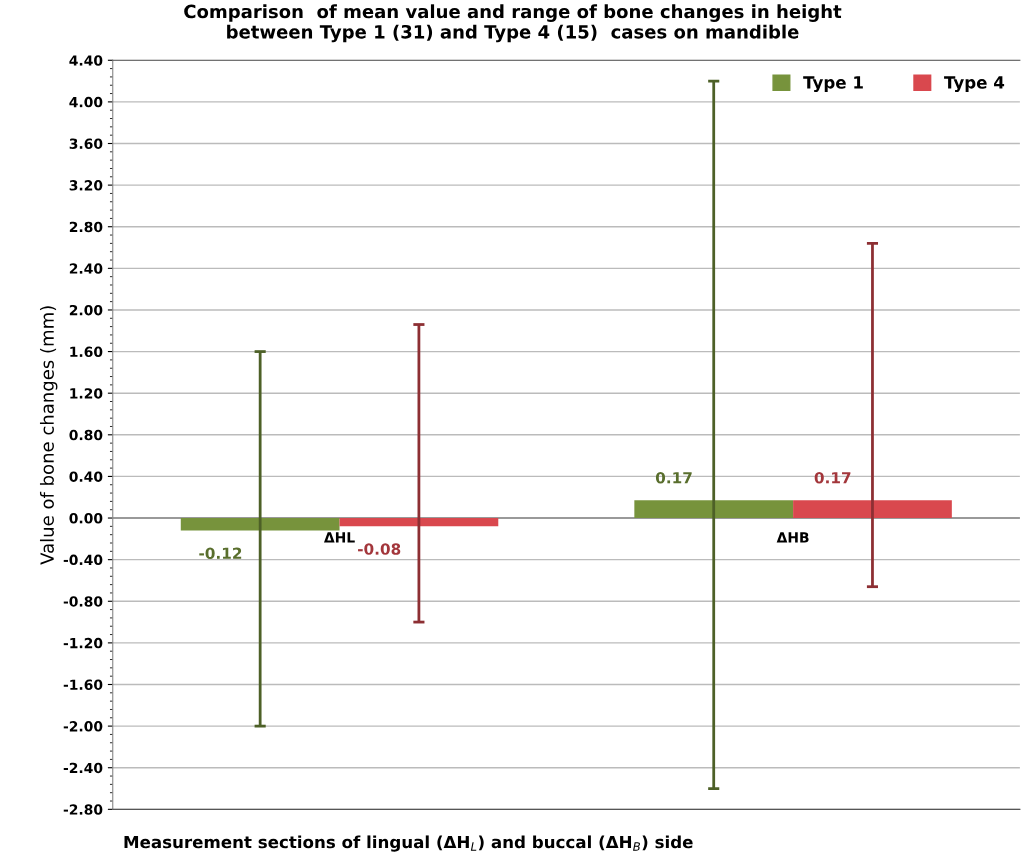 The height and width of the screenshot is (861, 1025). What do you see at coordinates (86, 518) in the screenshot?
I see `y-tick-label: 0.00` at bounding box center [86, 518].